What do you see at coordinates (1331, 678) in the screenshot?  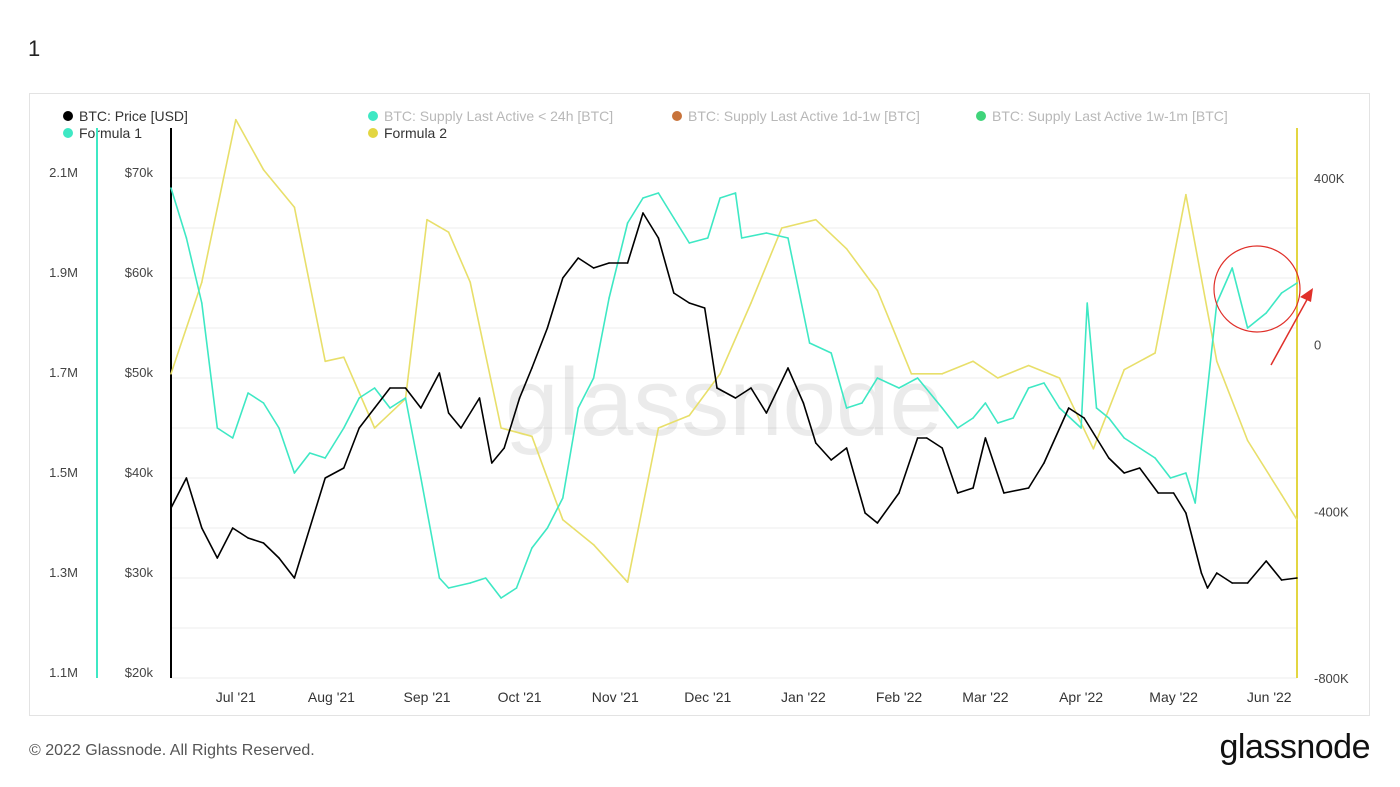 I see `formula2-tick-label: -800K` at bounding box center [1331, 678].